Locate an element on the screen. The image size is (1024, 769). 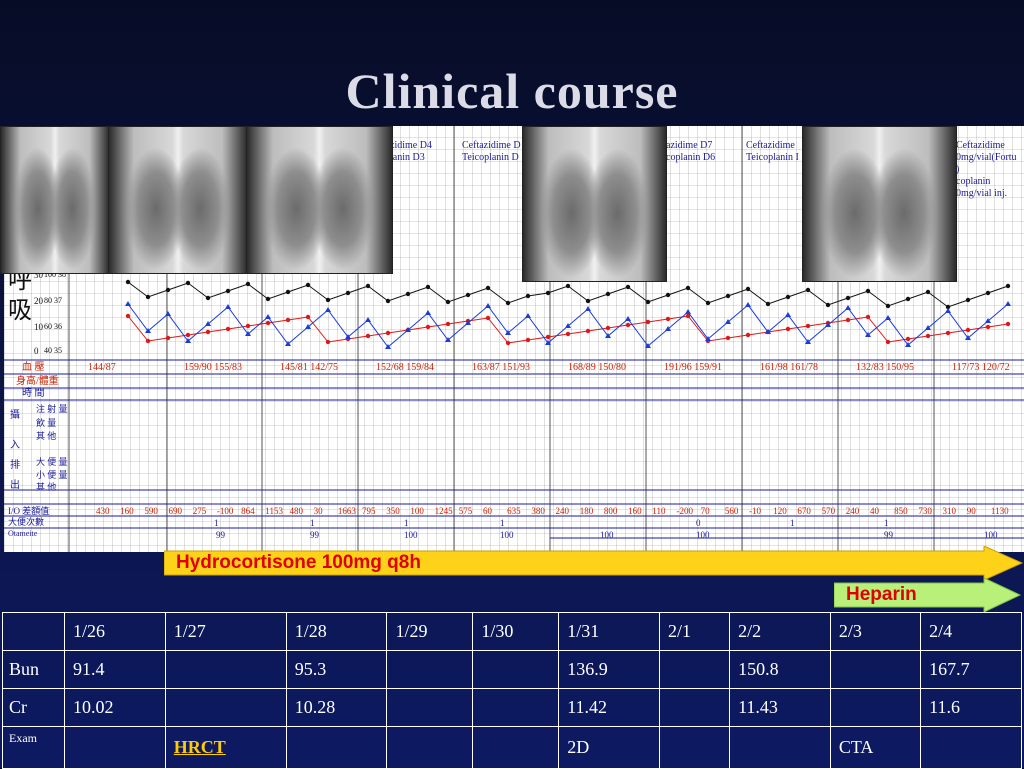
date-header: 1/26 is located at coordinates (115, 631).